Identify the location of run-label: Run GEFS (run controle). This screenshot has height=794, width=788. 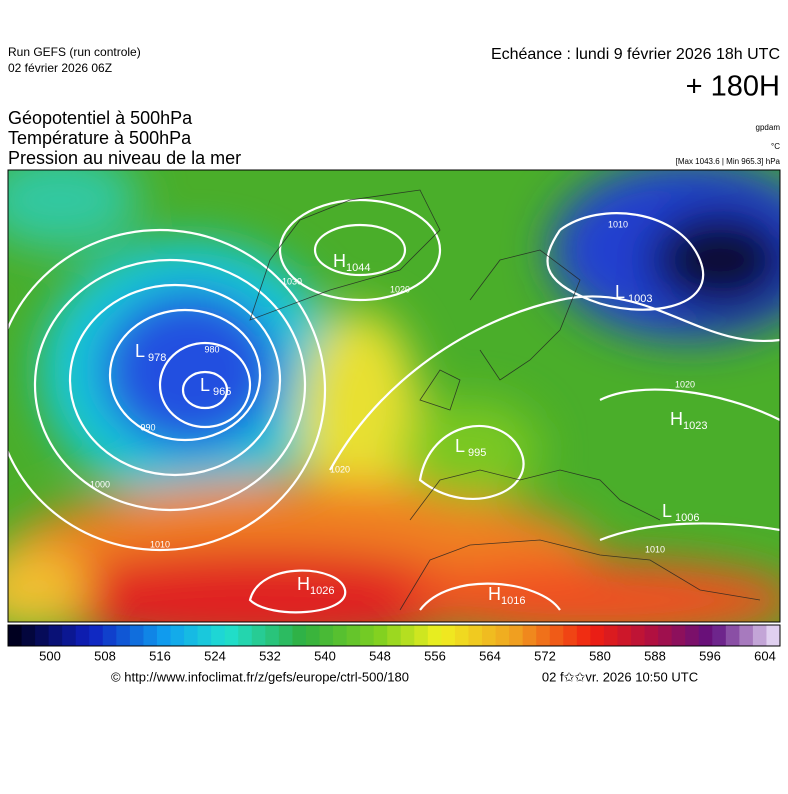
(74, 52).